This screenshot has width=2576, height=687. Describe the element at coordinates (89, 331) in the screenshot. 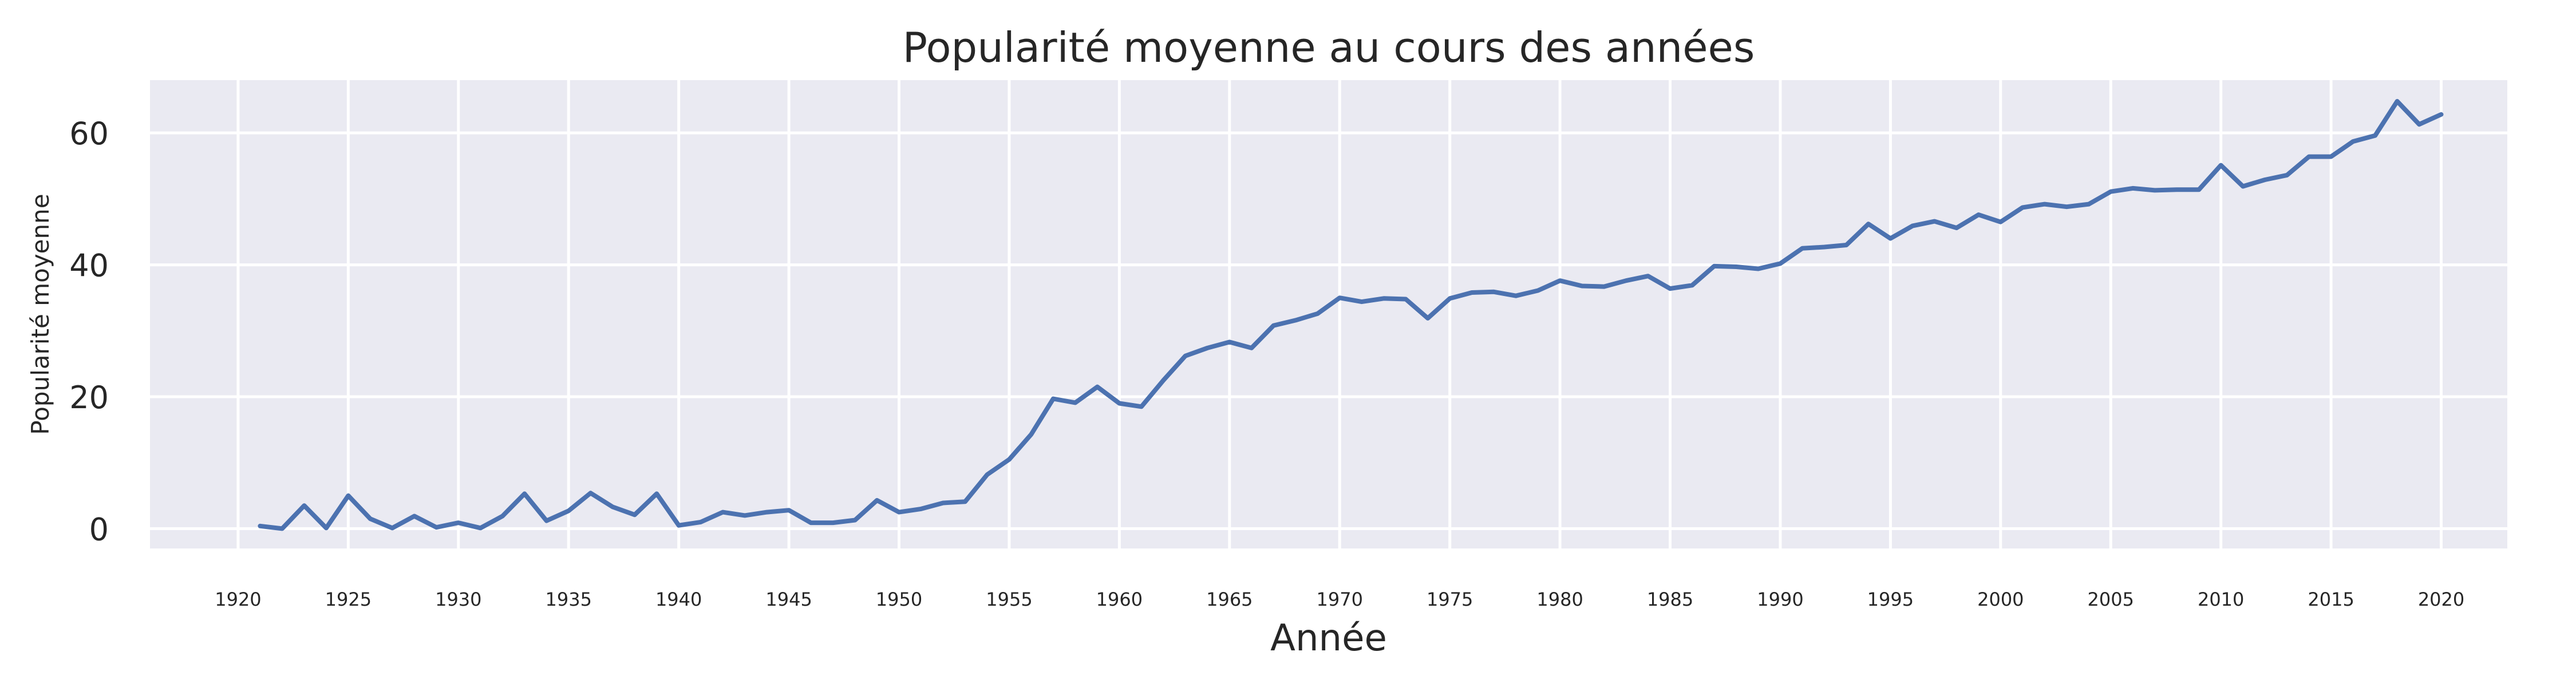

I see `y-tick-labels: 0 20 40 60` at that location.